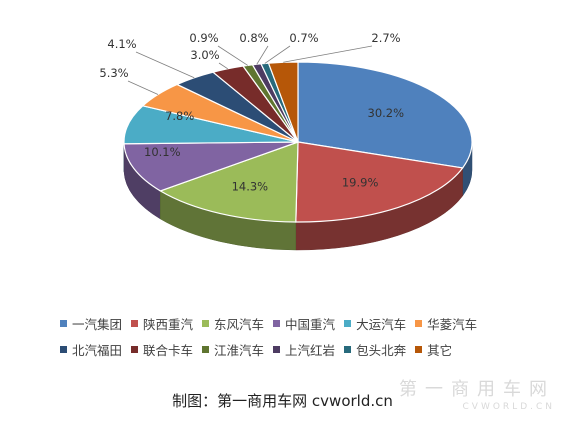 This screenshot has height=422, width=565. What do you see at coordinates (253, 38) in the screenshot?
I see `pie-label-9: 0.8%` at bounding box center [253, 38].